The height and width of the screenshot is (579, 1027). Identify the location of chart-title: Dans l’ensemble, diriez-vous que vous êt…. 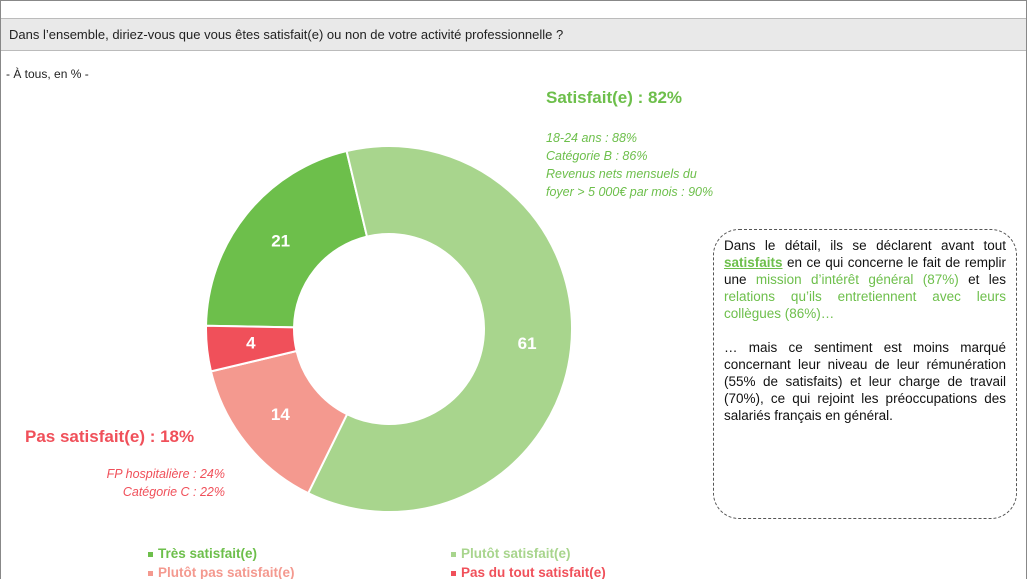
(286, 34).